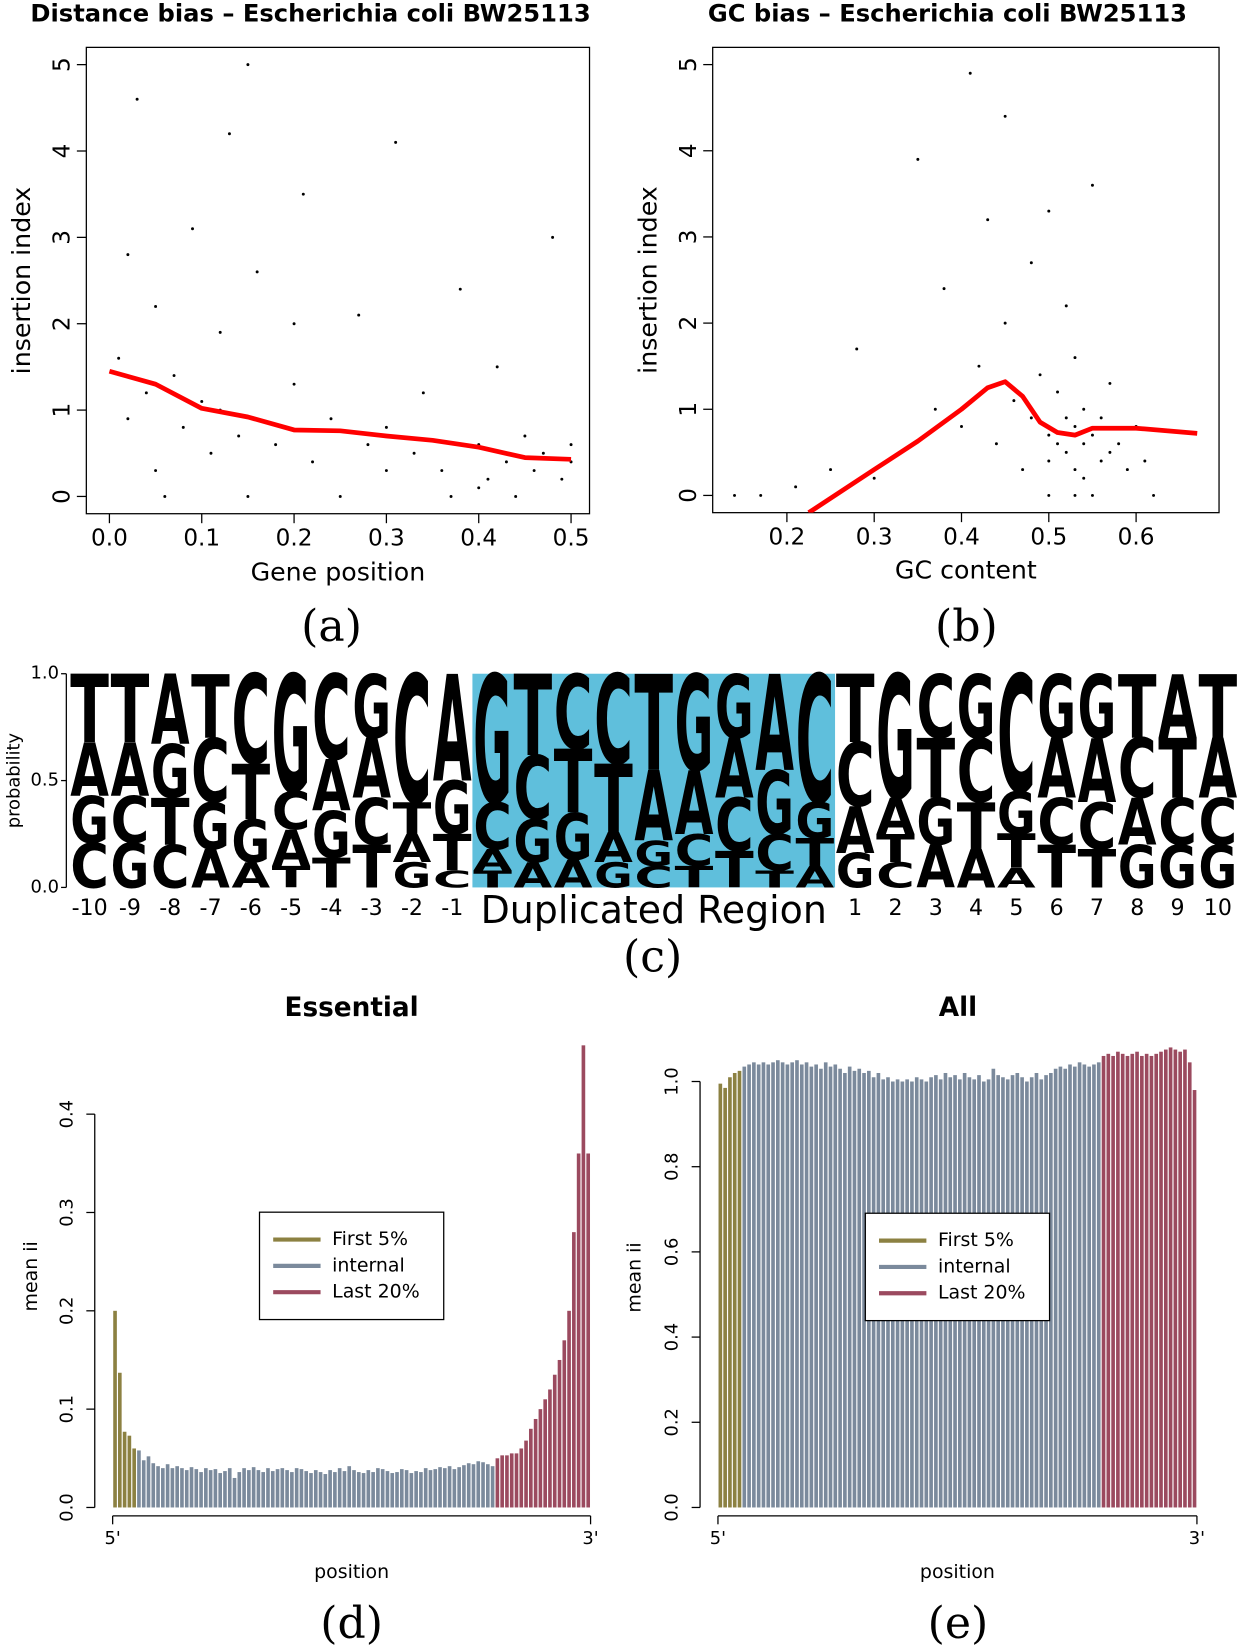 The image size is (1238, 1650). What do you see at coordinates (338, 572) in the screenshot?
I see `x-axis-label: Gene position` at bounding box center [338, 572].